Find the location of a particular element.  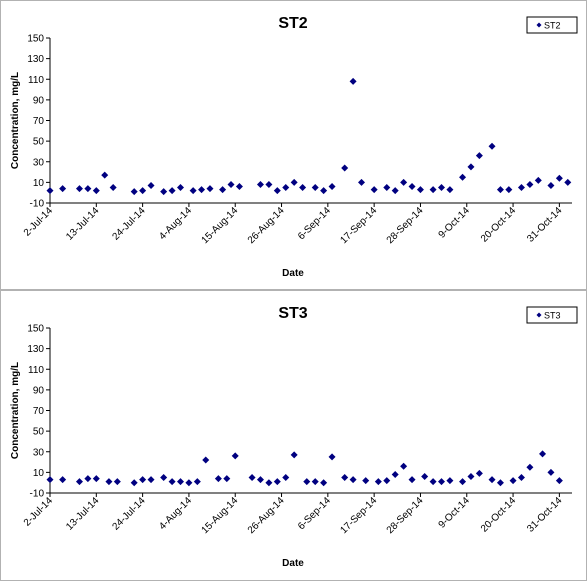

x-tick-label: 13-Jul-14 is located at coordinates (83, 224).